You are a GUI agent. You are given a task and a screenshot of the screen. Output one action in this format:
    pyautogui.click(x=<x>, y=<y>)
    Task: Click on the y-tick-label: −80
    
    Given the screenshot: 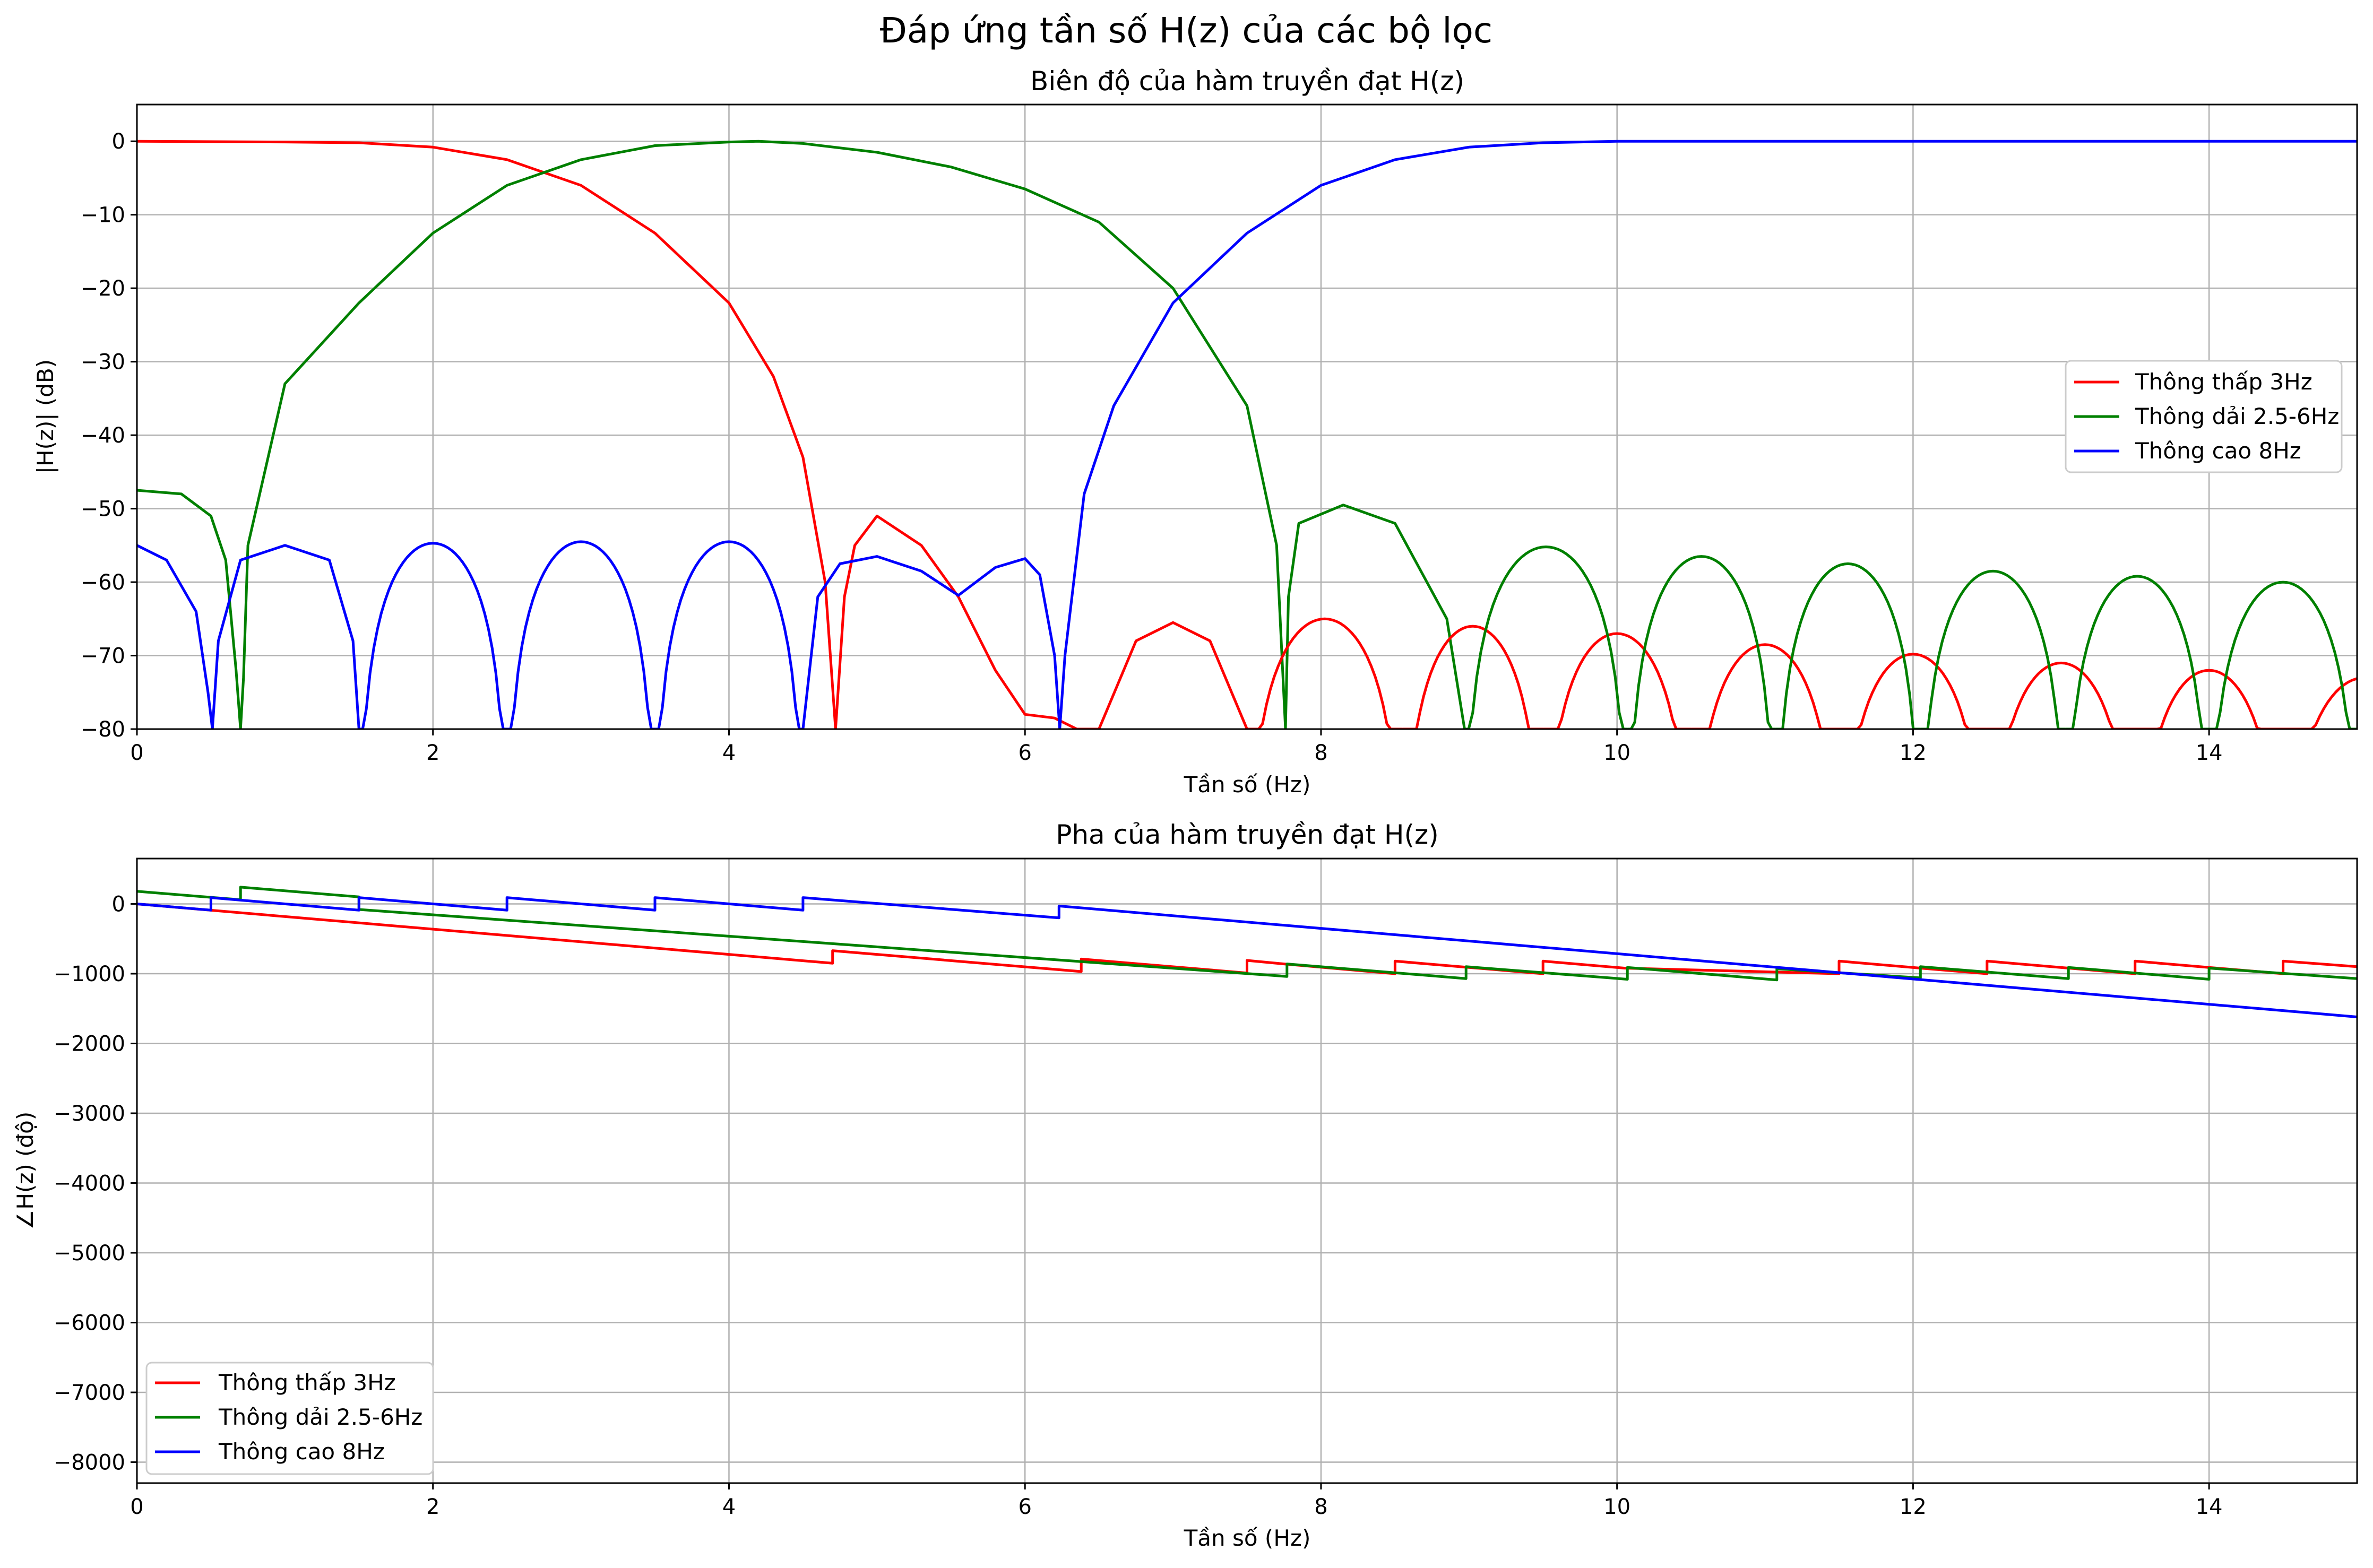 What is the action you would take?
    pyautogui.click(x=103, y=729)
    